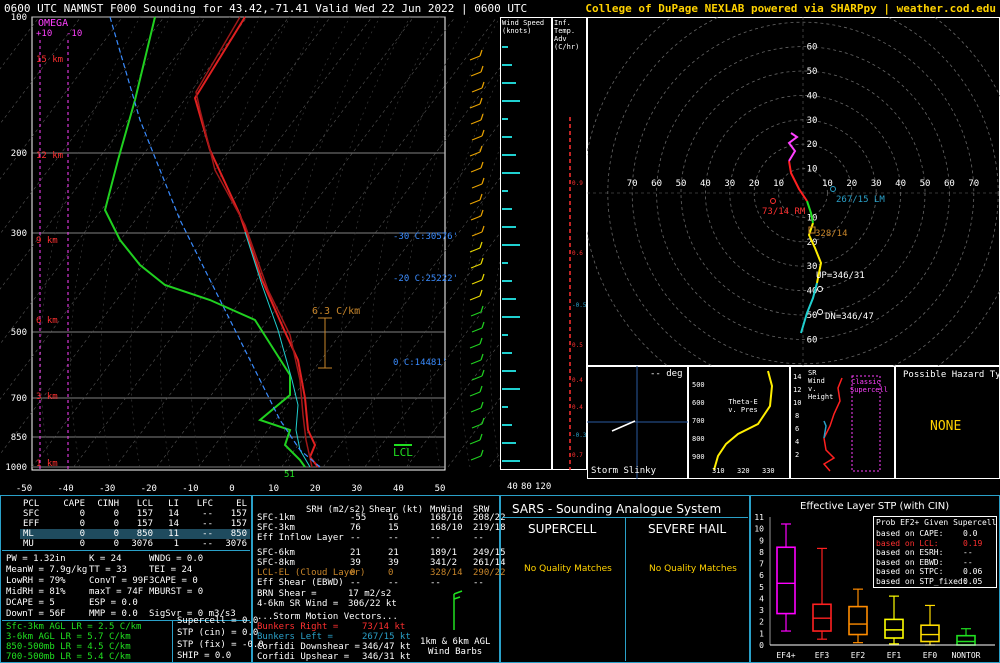 This screenshot has width=1000, height=663. What do you see at coordinates (50, 60) in the screenshot?
I see `height-label-15: 15 km` at bounding box center [50, 60].